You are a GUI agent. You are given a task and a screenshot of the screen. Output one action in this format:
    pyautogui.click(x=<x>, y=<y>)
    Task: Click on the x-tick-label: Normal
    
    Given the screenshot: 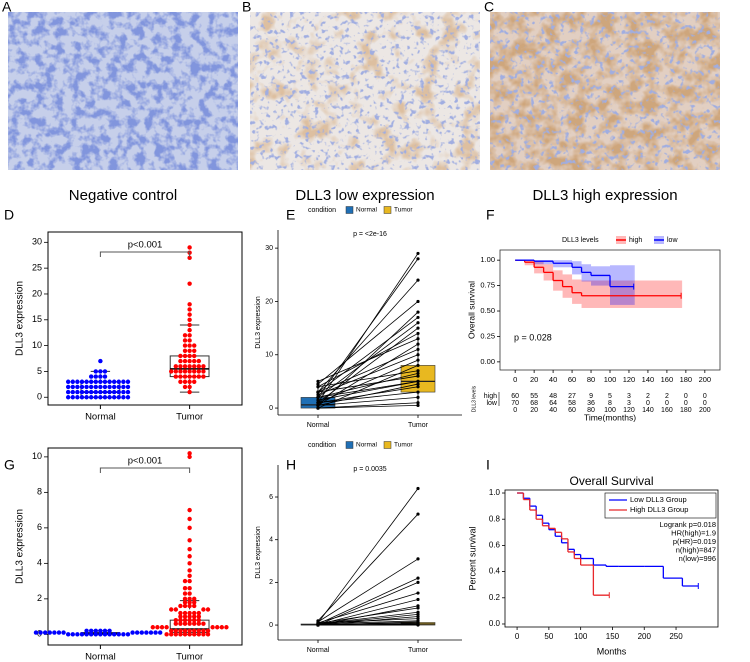 What is the action you would take?
    pyautogui.click(x=318, y=650)
    